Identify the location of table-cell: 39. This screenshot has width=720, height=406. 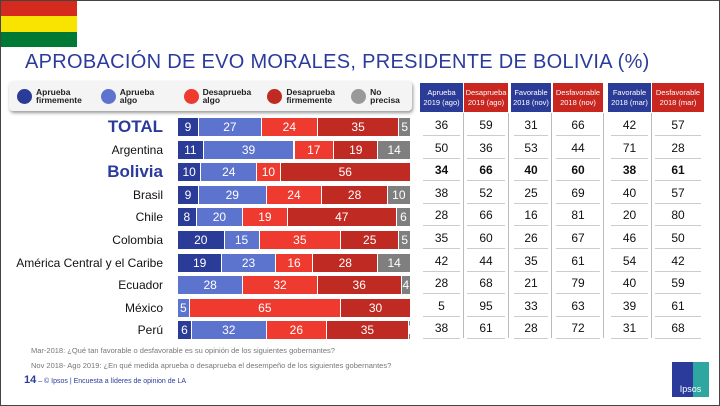
(629, 306).